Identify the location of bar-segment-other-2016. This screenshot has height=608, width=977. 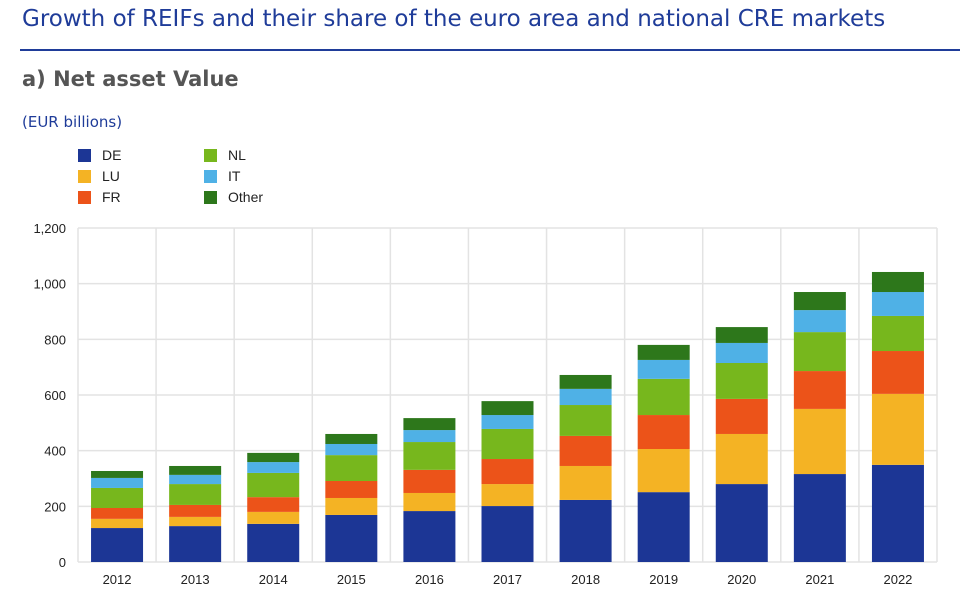
(429, 424).